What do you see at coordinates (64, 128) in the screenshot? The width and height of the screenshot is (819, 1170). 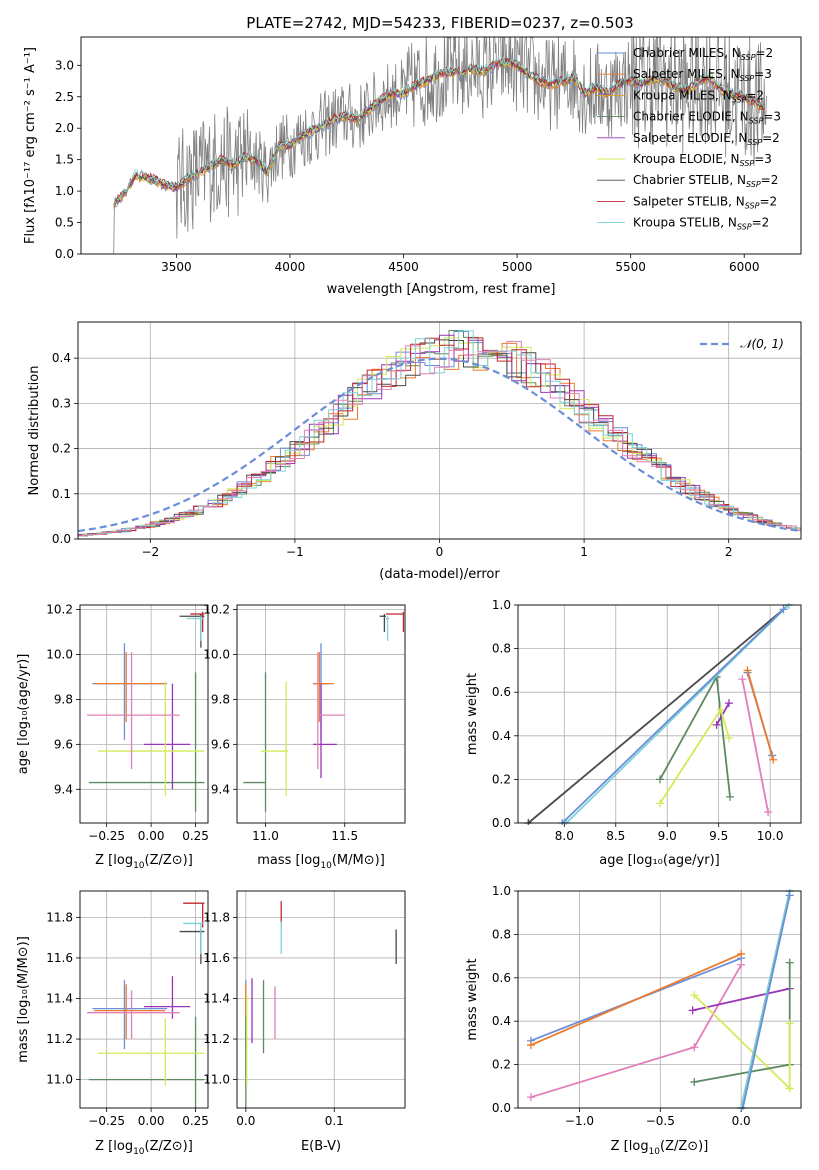 I see `y-tick-label: 2.0` at bounding box center [64, 128].